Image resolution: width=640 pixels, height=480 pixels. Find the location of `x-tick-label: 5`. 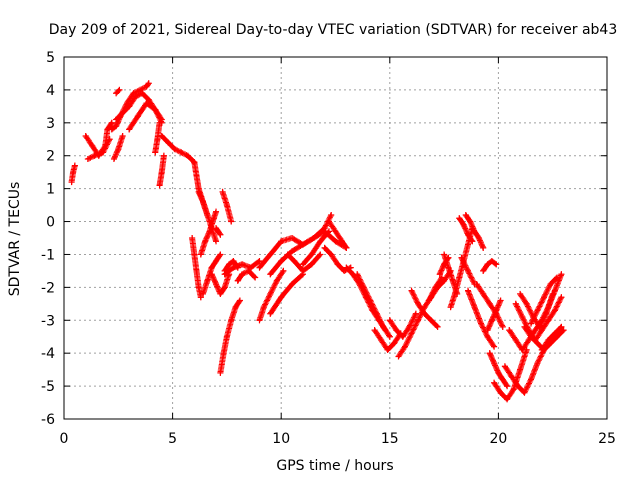

x-tick-label: 5 is located at coordinates (172, 439).